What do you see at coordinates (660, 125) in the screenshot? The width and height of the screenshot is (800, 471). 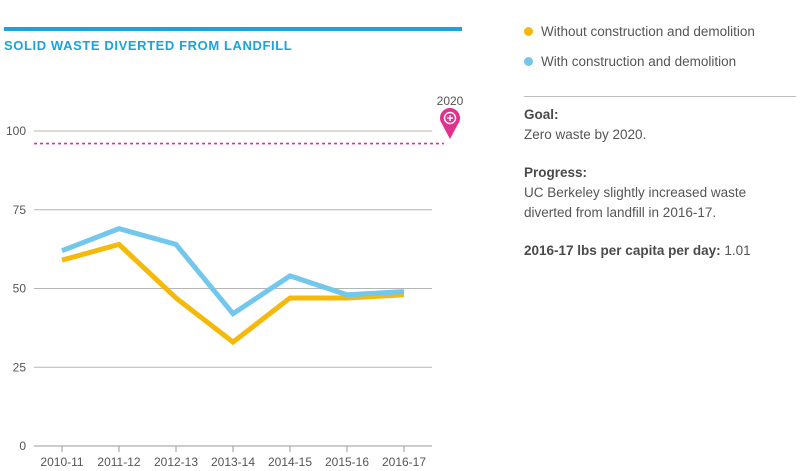 I see `goal-block: Goal: Zero waste by 2020.` at bounding box center [660, 125].